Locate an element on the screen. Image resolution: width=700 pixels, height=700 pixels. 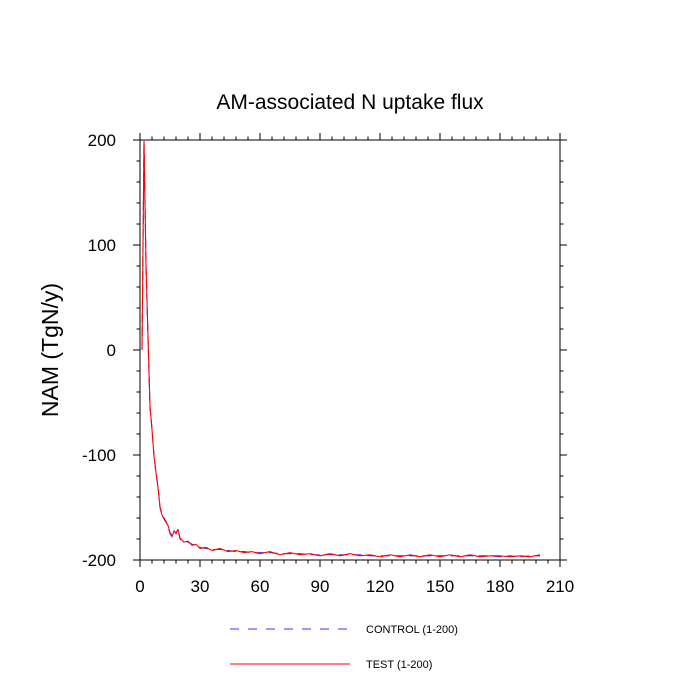
x-tick-label: 0 is located at coordinates (139, 586).